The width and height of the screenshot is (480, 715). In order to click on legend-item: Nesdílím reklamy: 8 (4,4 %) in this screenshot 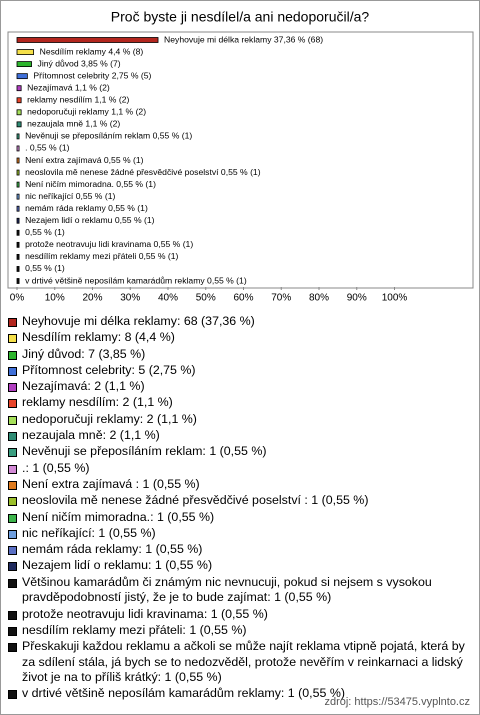, I will do `click(239, 338)`.